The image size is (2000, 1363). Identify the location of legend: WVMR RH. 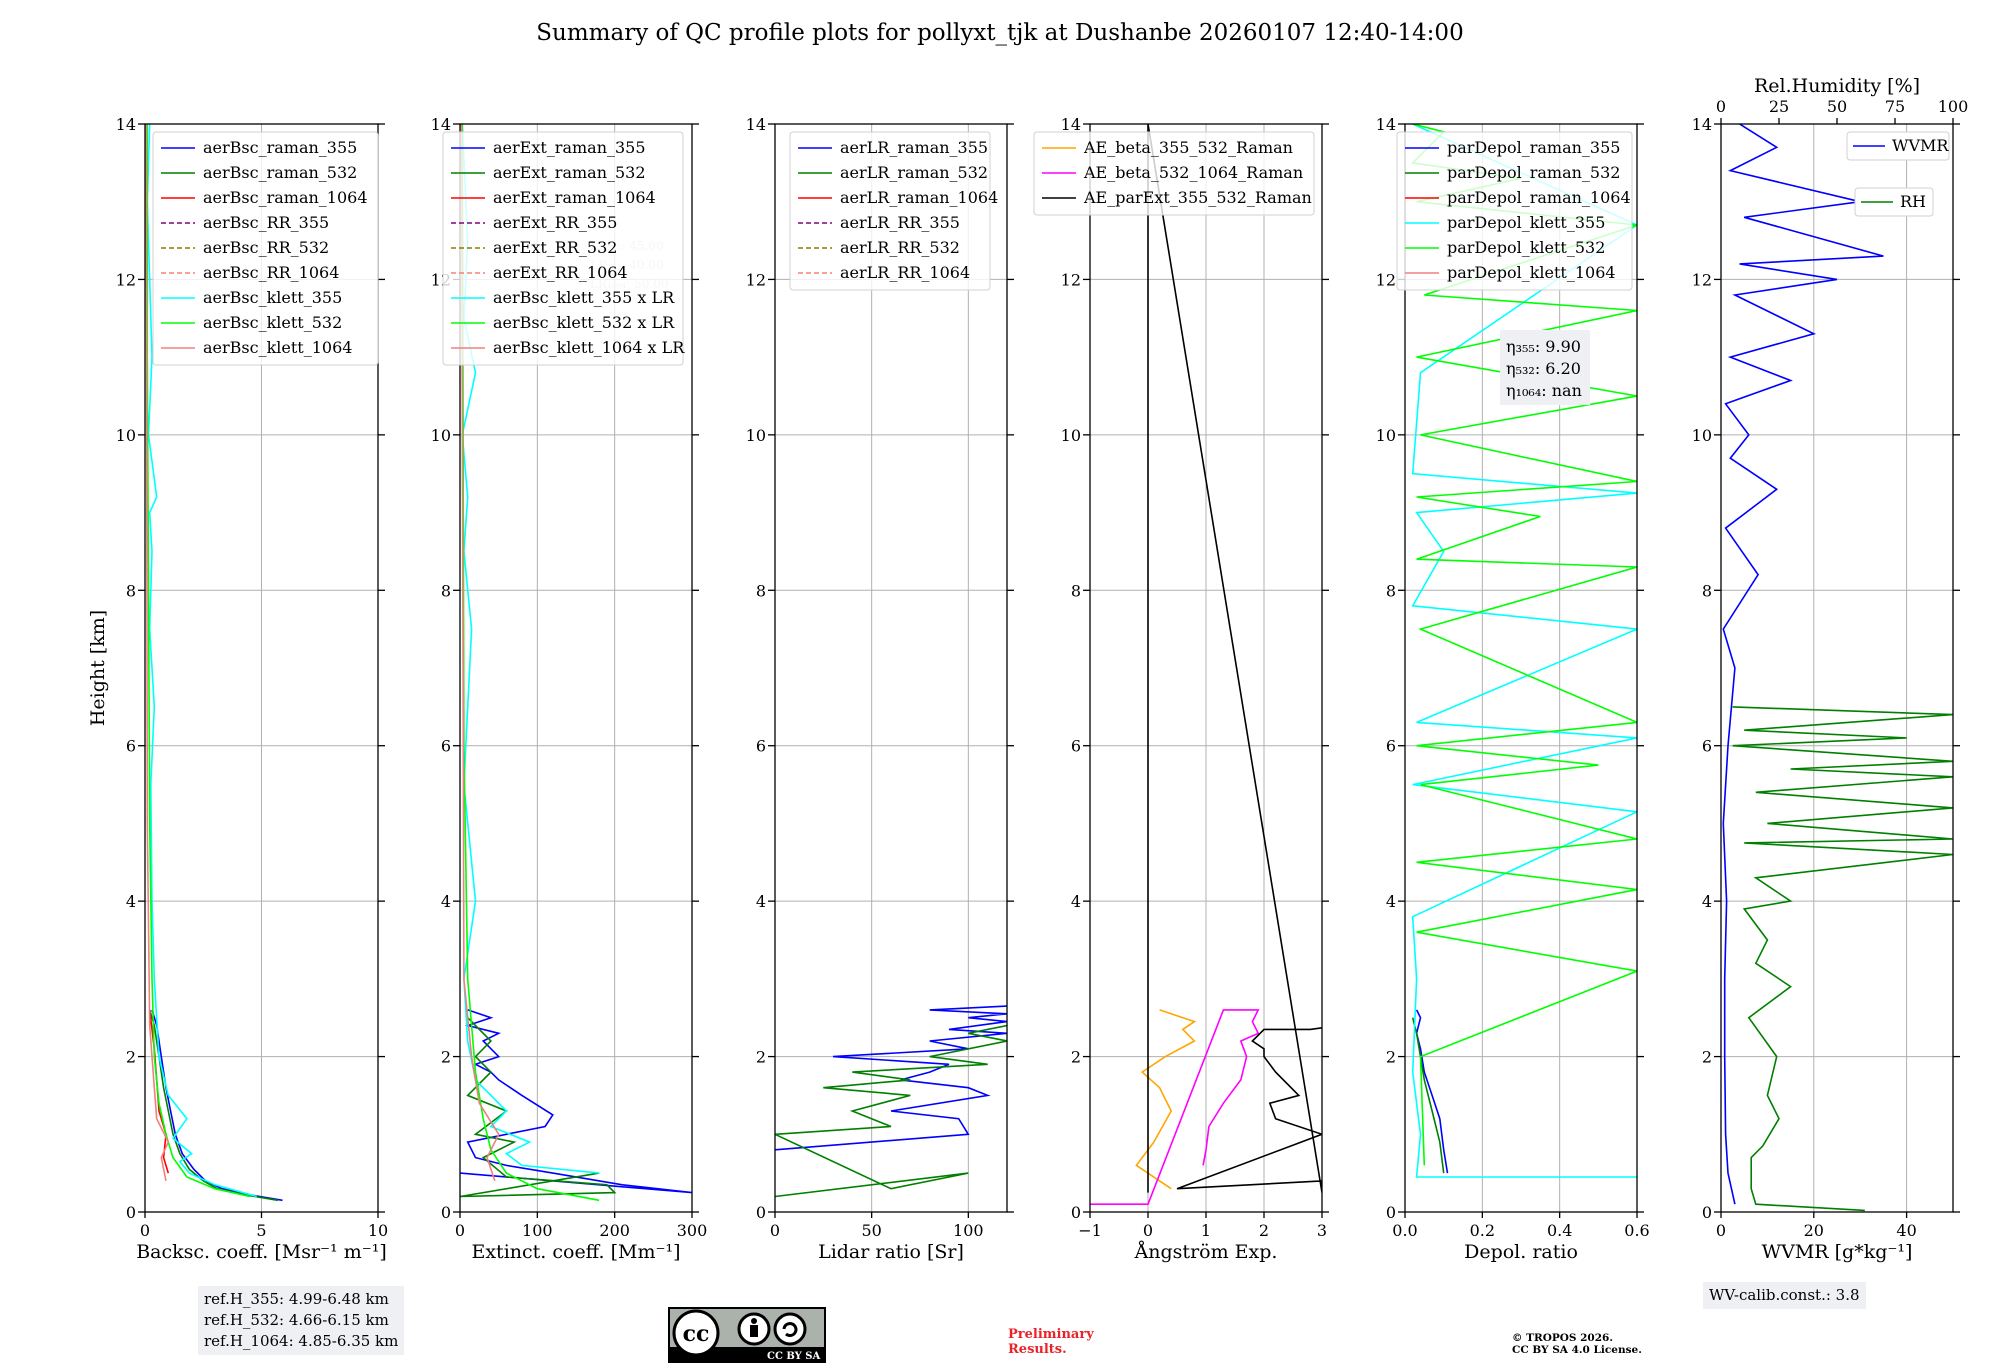
(1898, 174).